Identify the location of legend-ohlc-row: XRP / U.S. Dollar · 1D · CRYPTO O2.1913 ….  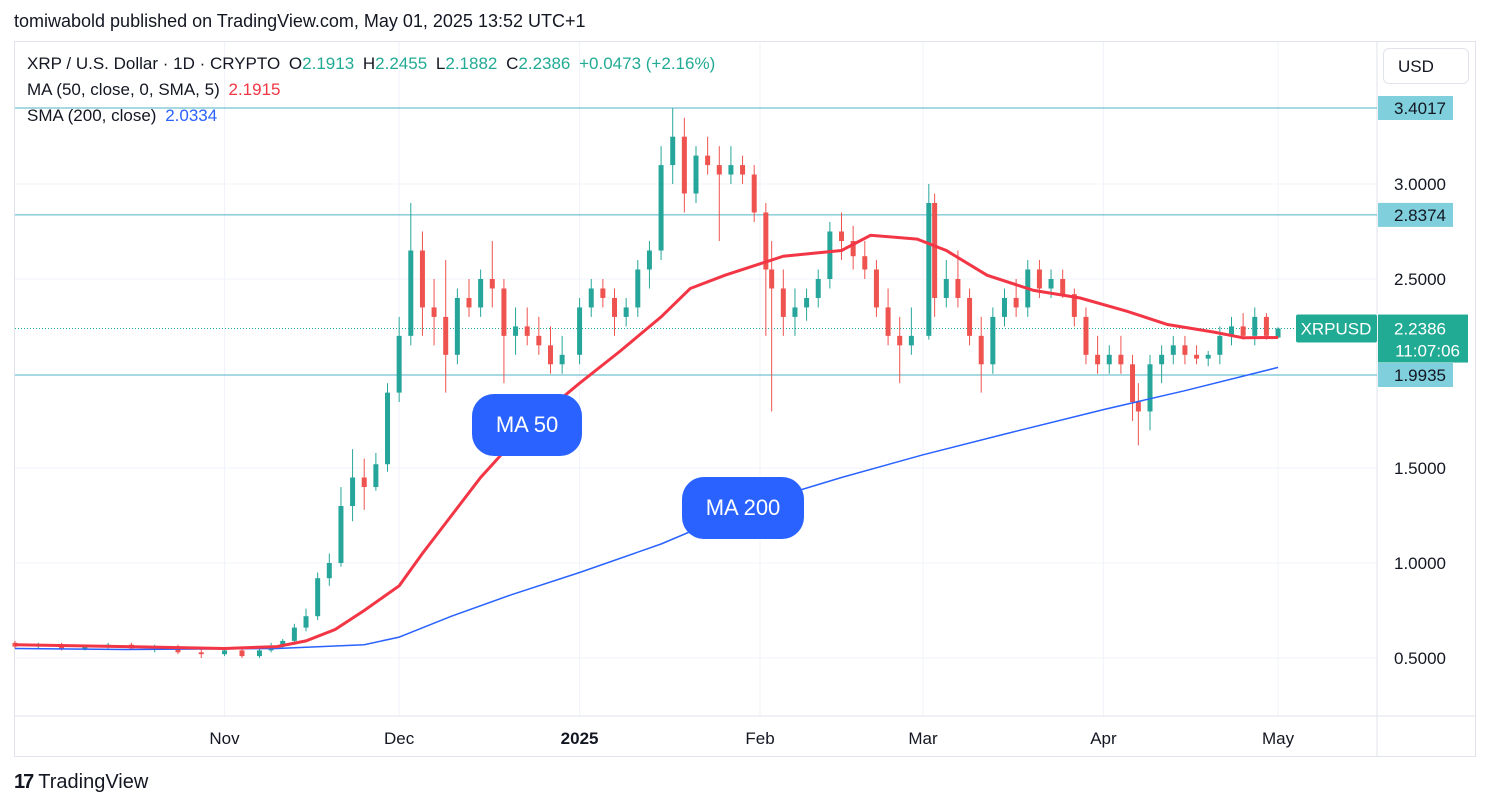
(373, 64).